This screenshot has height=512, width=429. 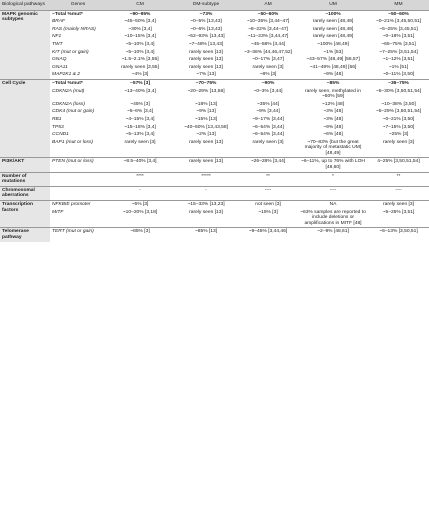 What do you see at coordinates (268, 22) in the screenshot?
I see `value-cell: ~10–35% [3,44–47]` at bounding box center [268, 22].